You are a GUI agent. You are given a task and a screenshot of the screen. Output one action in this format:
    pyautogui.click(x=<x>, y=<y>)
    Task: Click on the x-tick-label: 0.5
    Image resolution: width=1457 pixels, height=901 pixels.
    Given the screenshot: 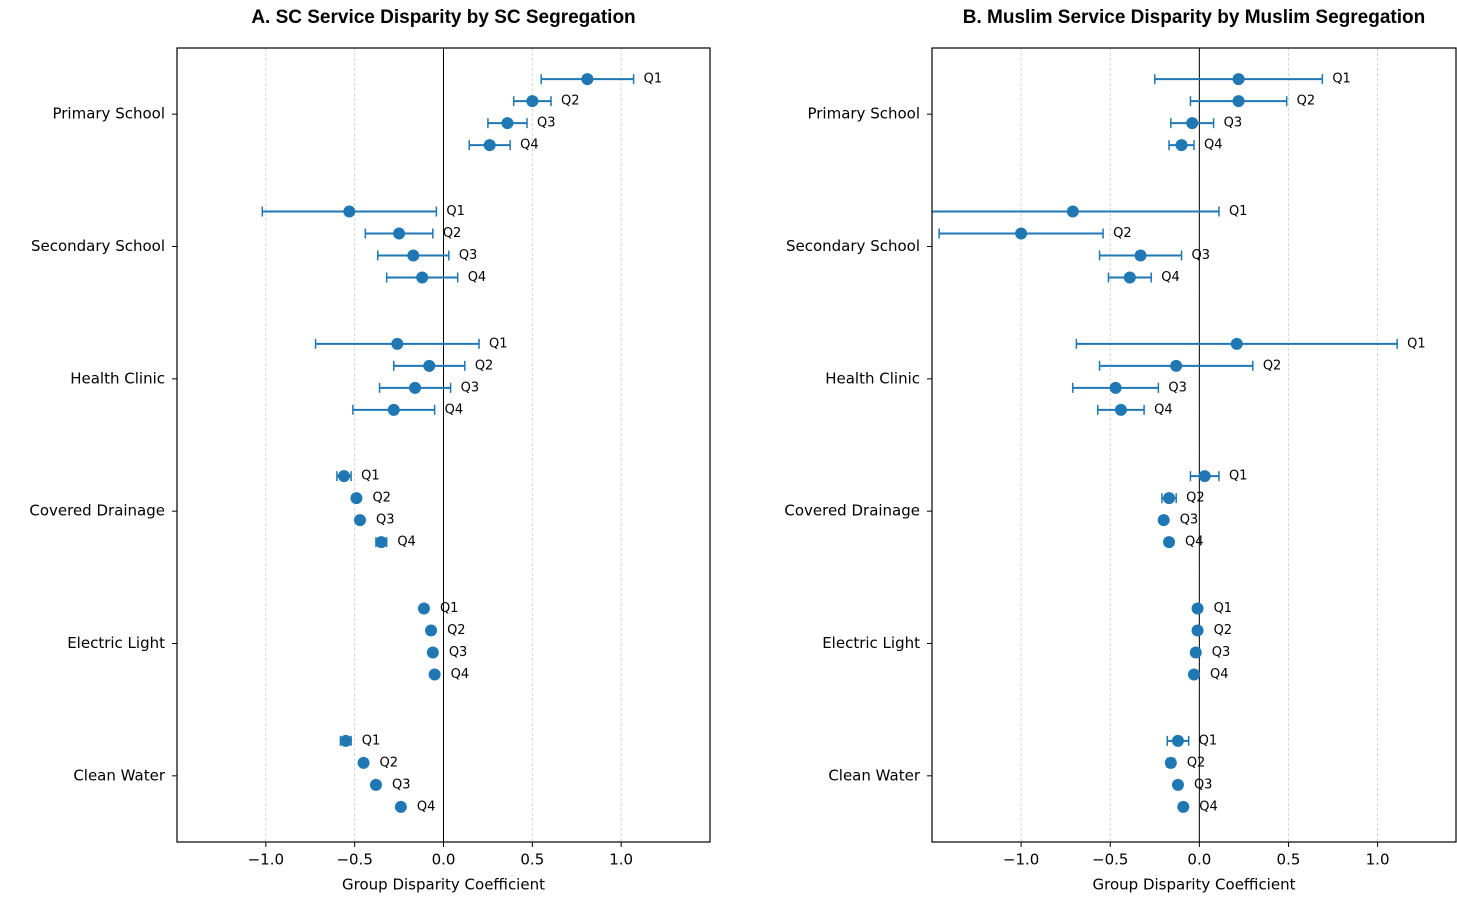 What is the action you would take?
    pyautogui.click(x=1289, y=860)
    